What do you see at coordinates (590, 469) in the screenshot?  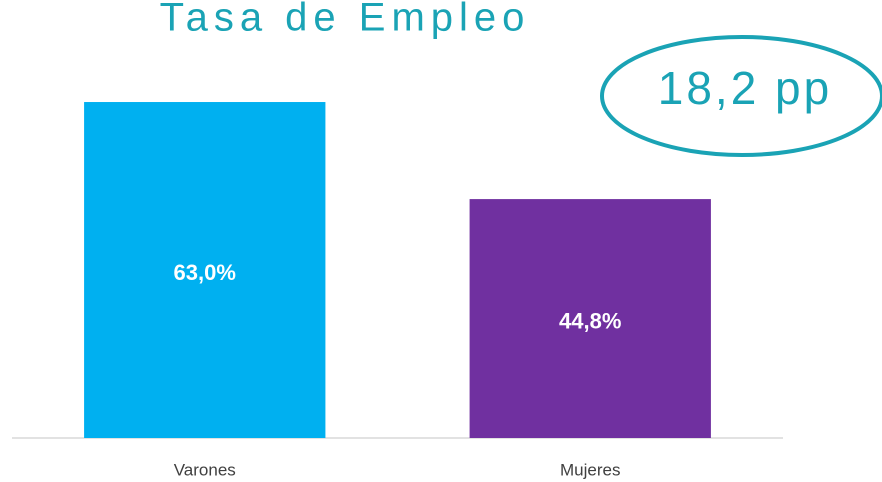 I see `x-tick-label: Mujeres` at bounding box center [590, 469].